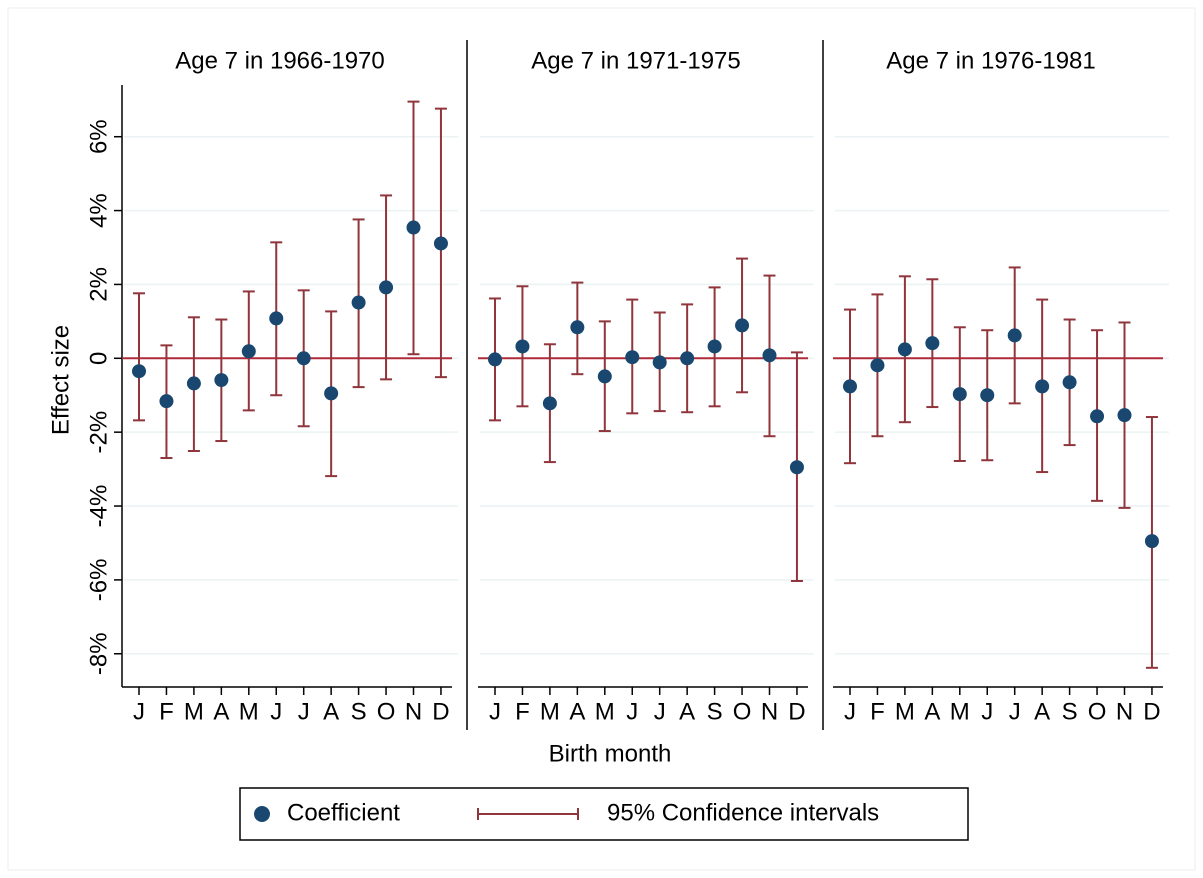 The image size is (1203, 878). I want to click on x-axis-label: Birth month, so click(610, 753).